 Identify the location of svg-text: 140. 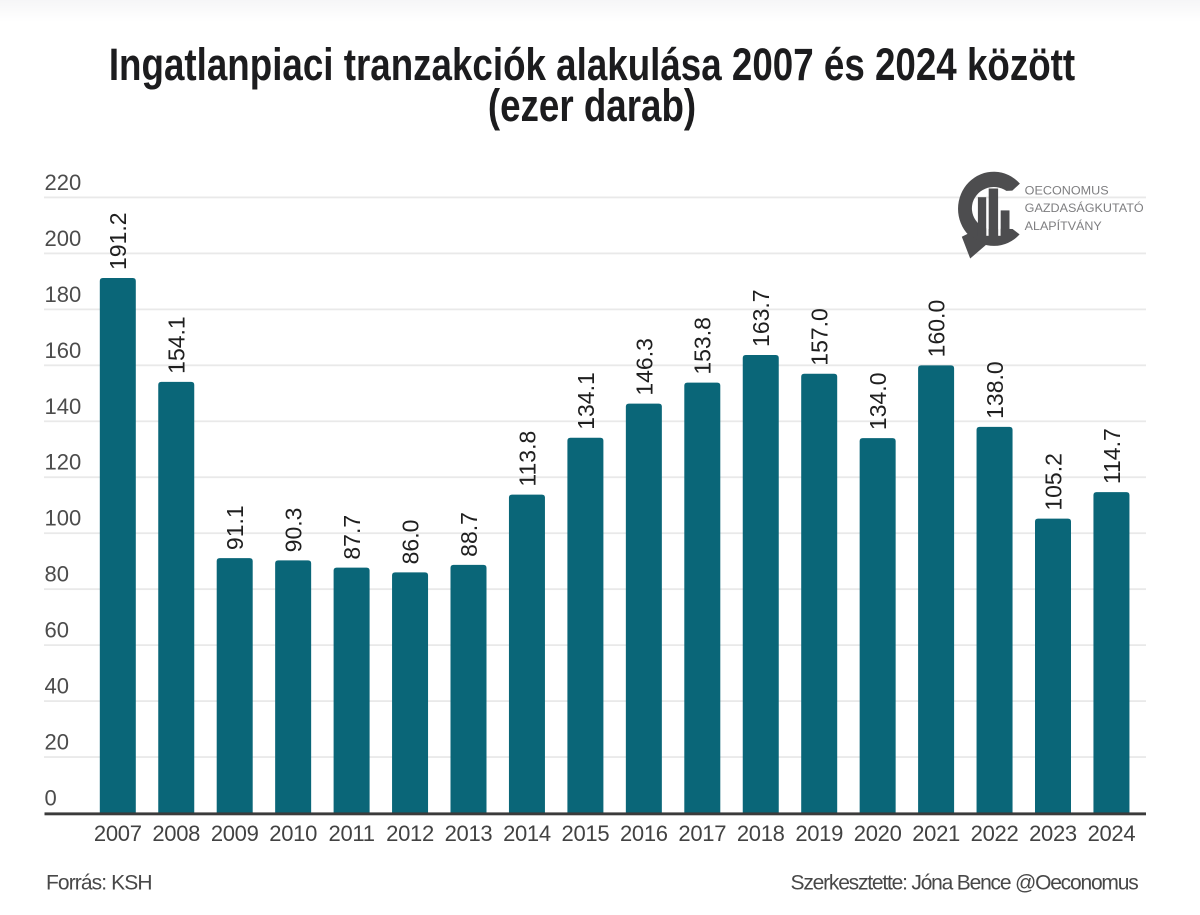
(63, 406).